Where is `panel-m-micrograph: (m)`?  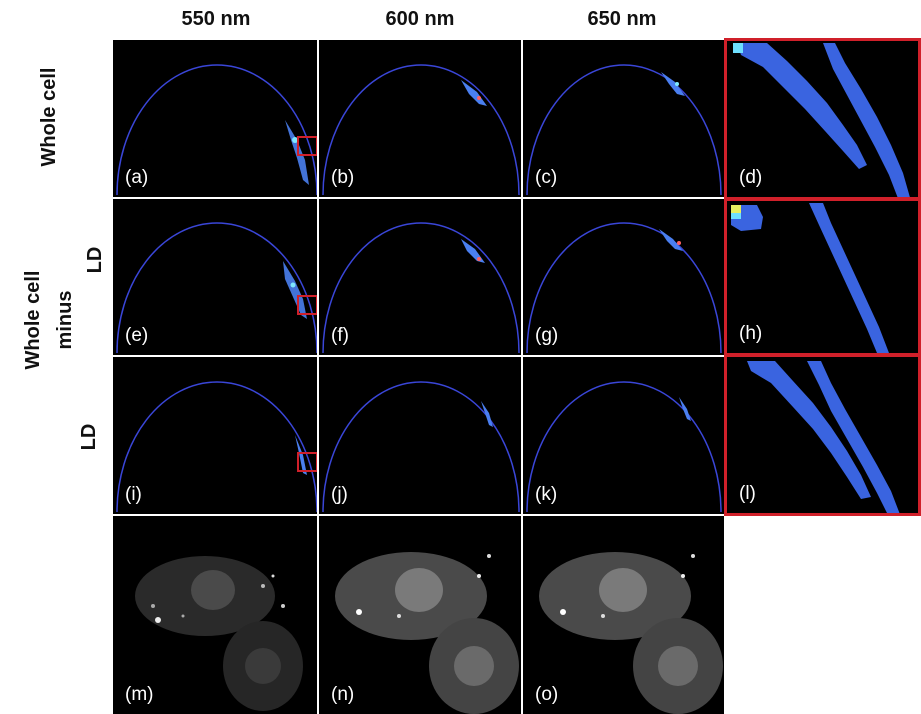
panel-m-micrograph: (m) is located at coordinates (215, 615).